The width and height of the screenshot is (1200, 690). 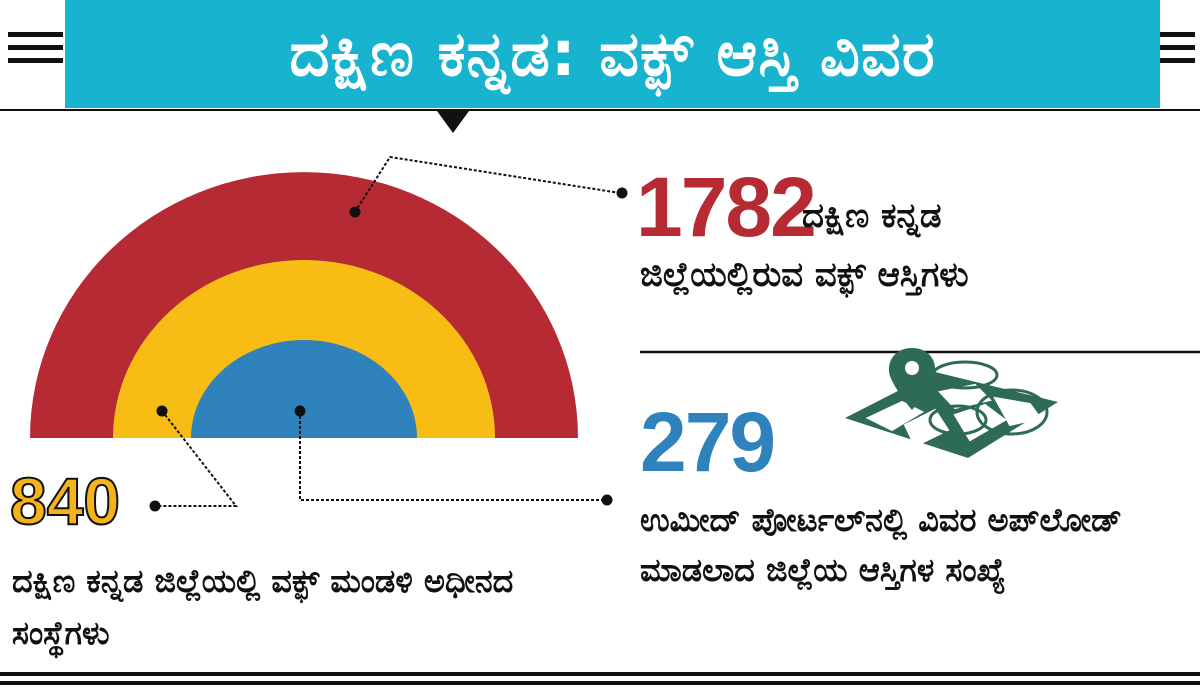 I want to click on leader-line-yellow, so click(x=198, y=458).